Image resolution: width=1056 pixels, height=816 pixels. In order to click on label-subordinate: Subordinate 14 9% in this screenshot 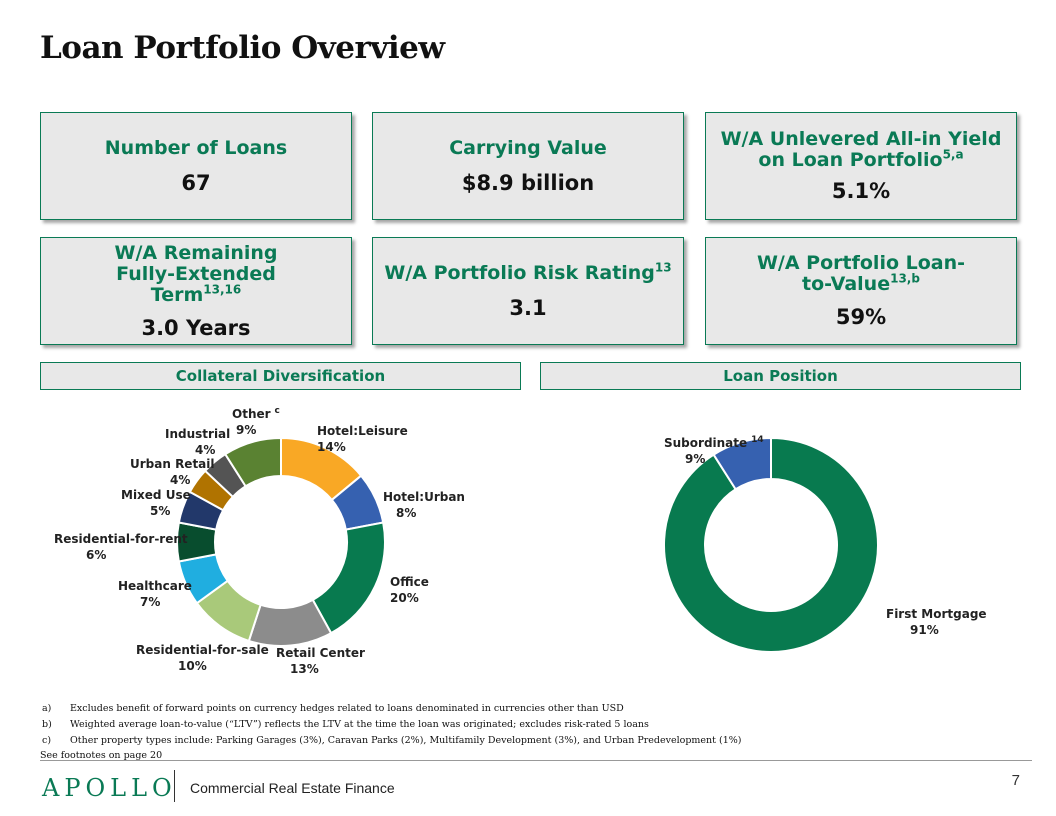, I will do `click(714, 450)`.